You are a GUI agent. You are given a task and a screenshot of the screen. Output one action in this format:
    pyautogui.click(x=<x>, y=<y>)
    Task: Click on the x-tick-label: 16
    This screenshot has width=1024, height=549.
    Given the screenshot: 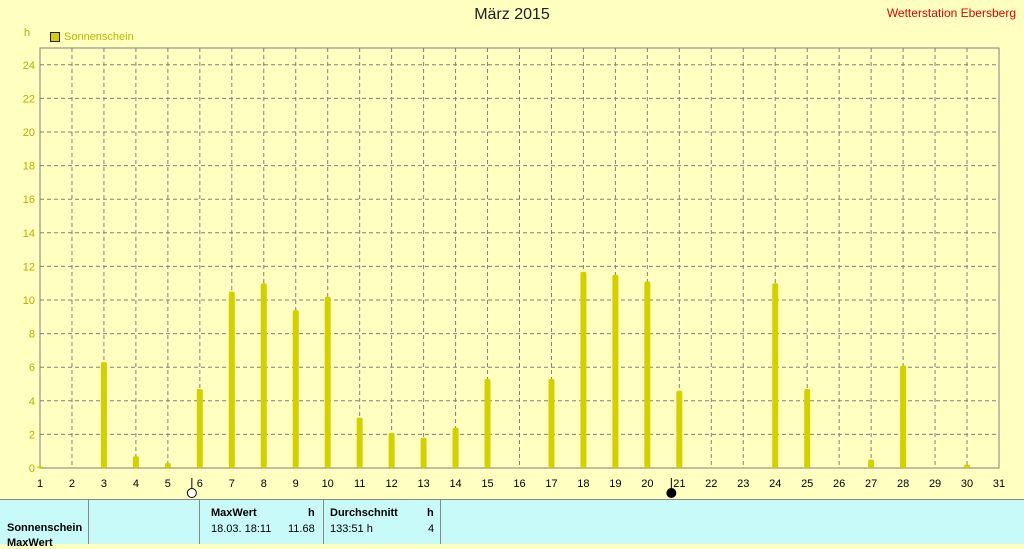 What is the action you would take?
    pyautogui.click(x=519, y=484)
    